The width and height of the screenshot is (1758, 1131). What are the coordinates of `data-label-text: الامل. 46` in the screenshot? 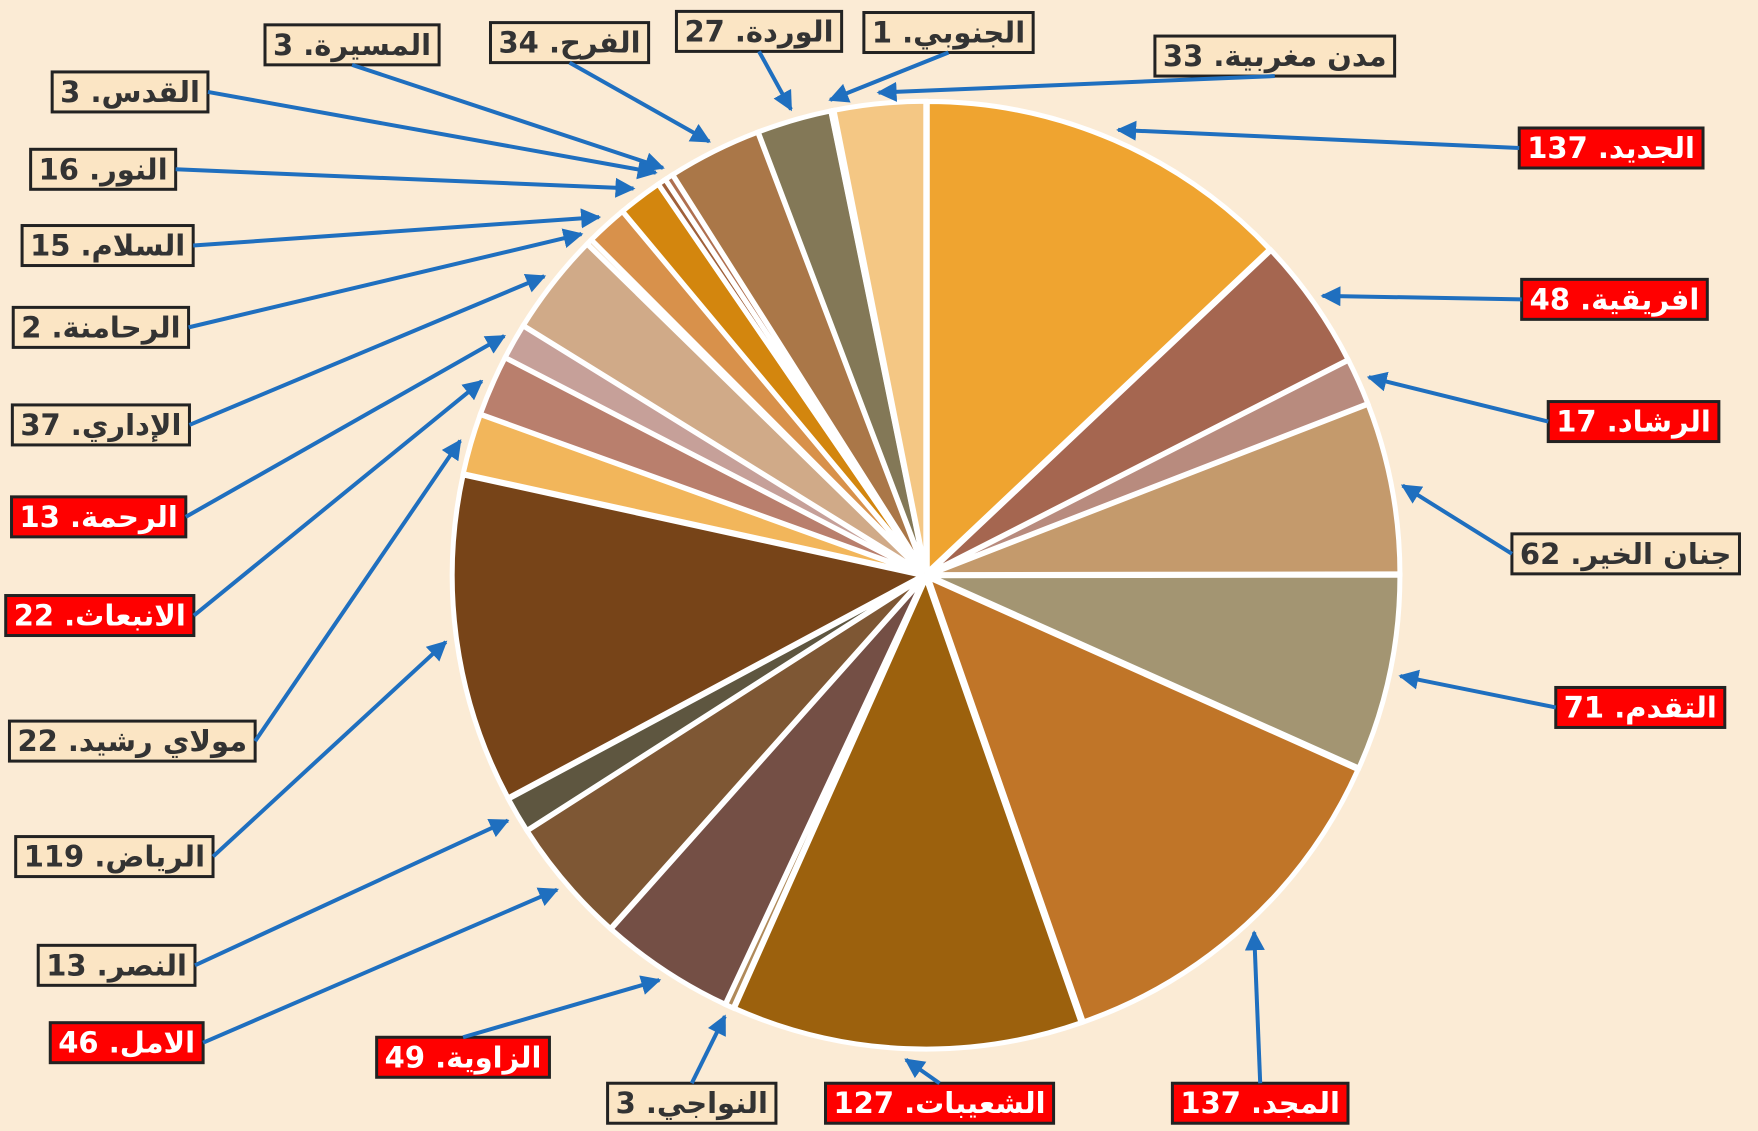 It's located at (126, 1043).